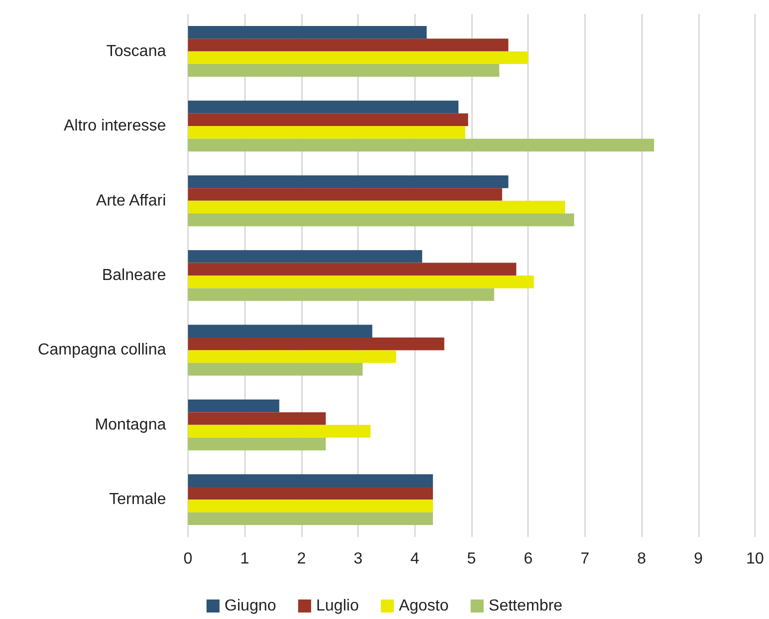 Image resolution: width=769 pixels, height=619 pixels. What do you see at coordinates (698, 559) in the screenshot?
I see `x-tick-label: 9` at bounding box center [698, 559].